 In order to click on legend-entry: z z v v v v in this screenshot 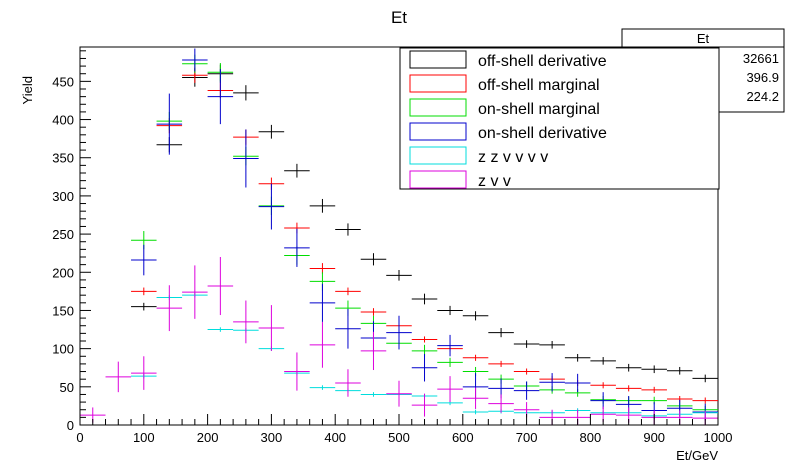, I will do `click(478, 156)`.